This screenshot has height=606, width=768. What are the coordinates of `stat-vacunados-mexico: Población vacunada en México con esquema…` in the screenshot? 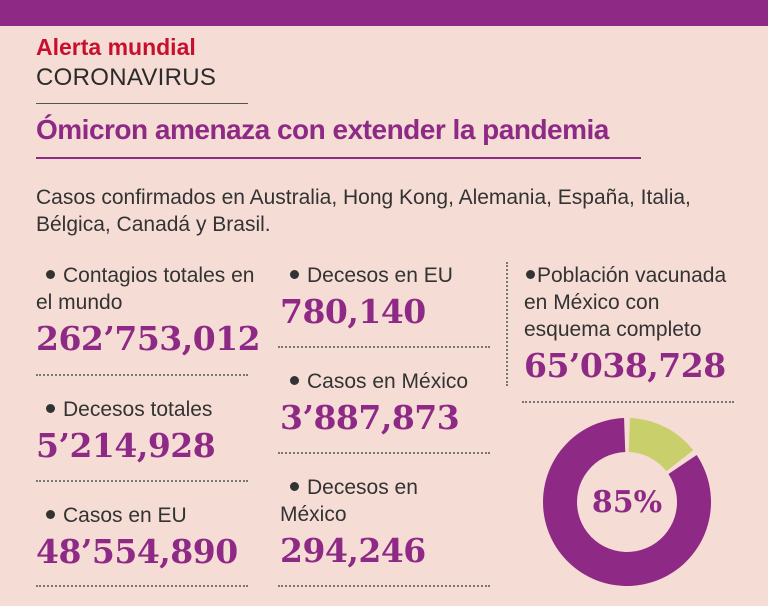 It's located at (629, 323).